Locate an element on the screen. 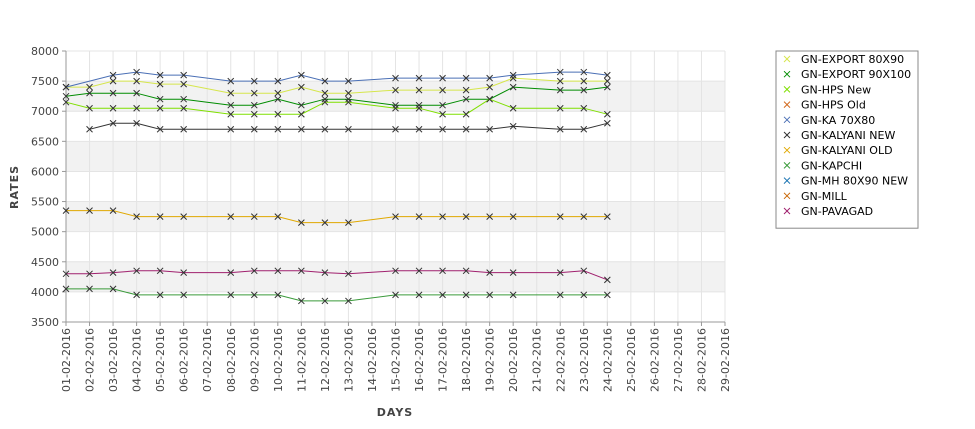 The height and width of the screenshot is (429, 975). y-tick-label: 7500 is located at coordinates (45, 81).